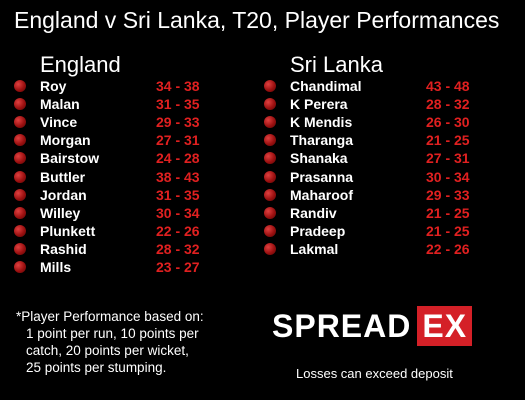  What do you see at coordinates (107, 158) in the screenshot?
I see `player-row: Bairstow 24 - 28` at bounding box center [107, 158].